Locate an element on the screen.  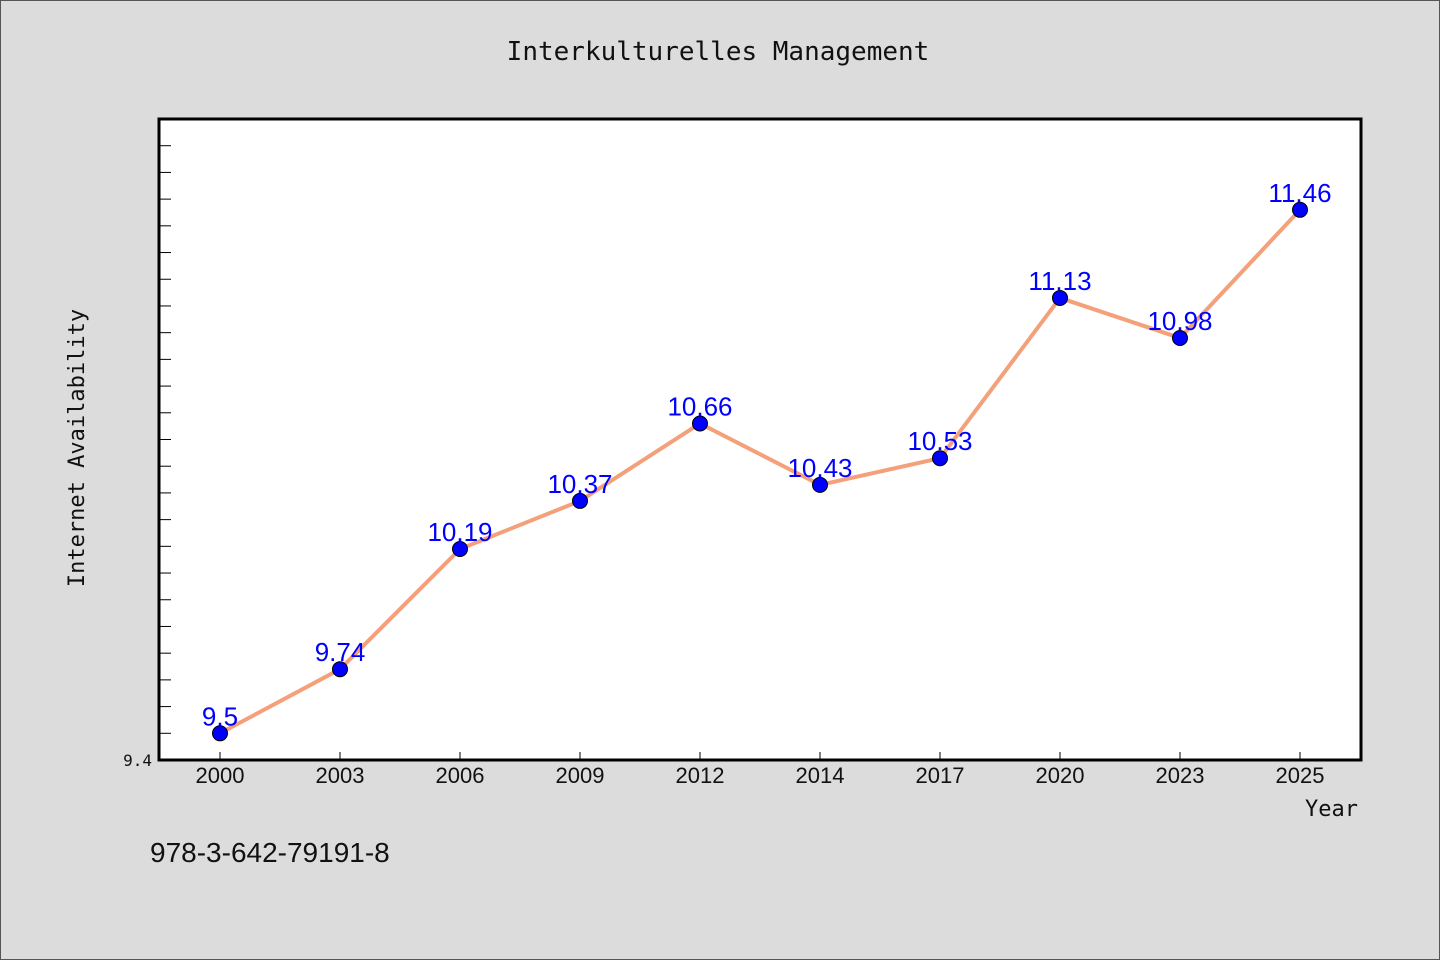
chart-title: Interkulturelles Management is located at coordinates (718, 52).